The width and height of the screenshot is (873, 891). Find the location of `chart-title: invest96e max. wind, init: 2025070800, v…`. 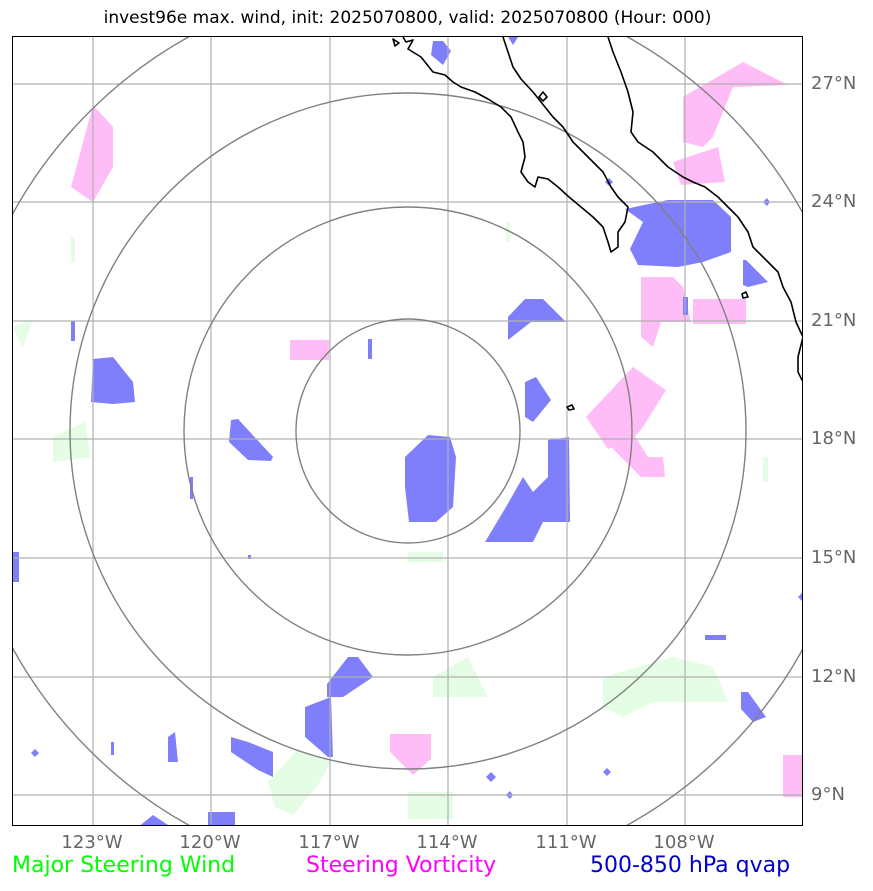

chart-title: invest96e max. wind, init: 2025070800, v… is located at coordinates (407, 18).